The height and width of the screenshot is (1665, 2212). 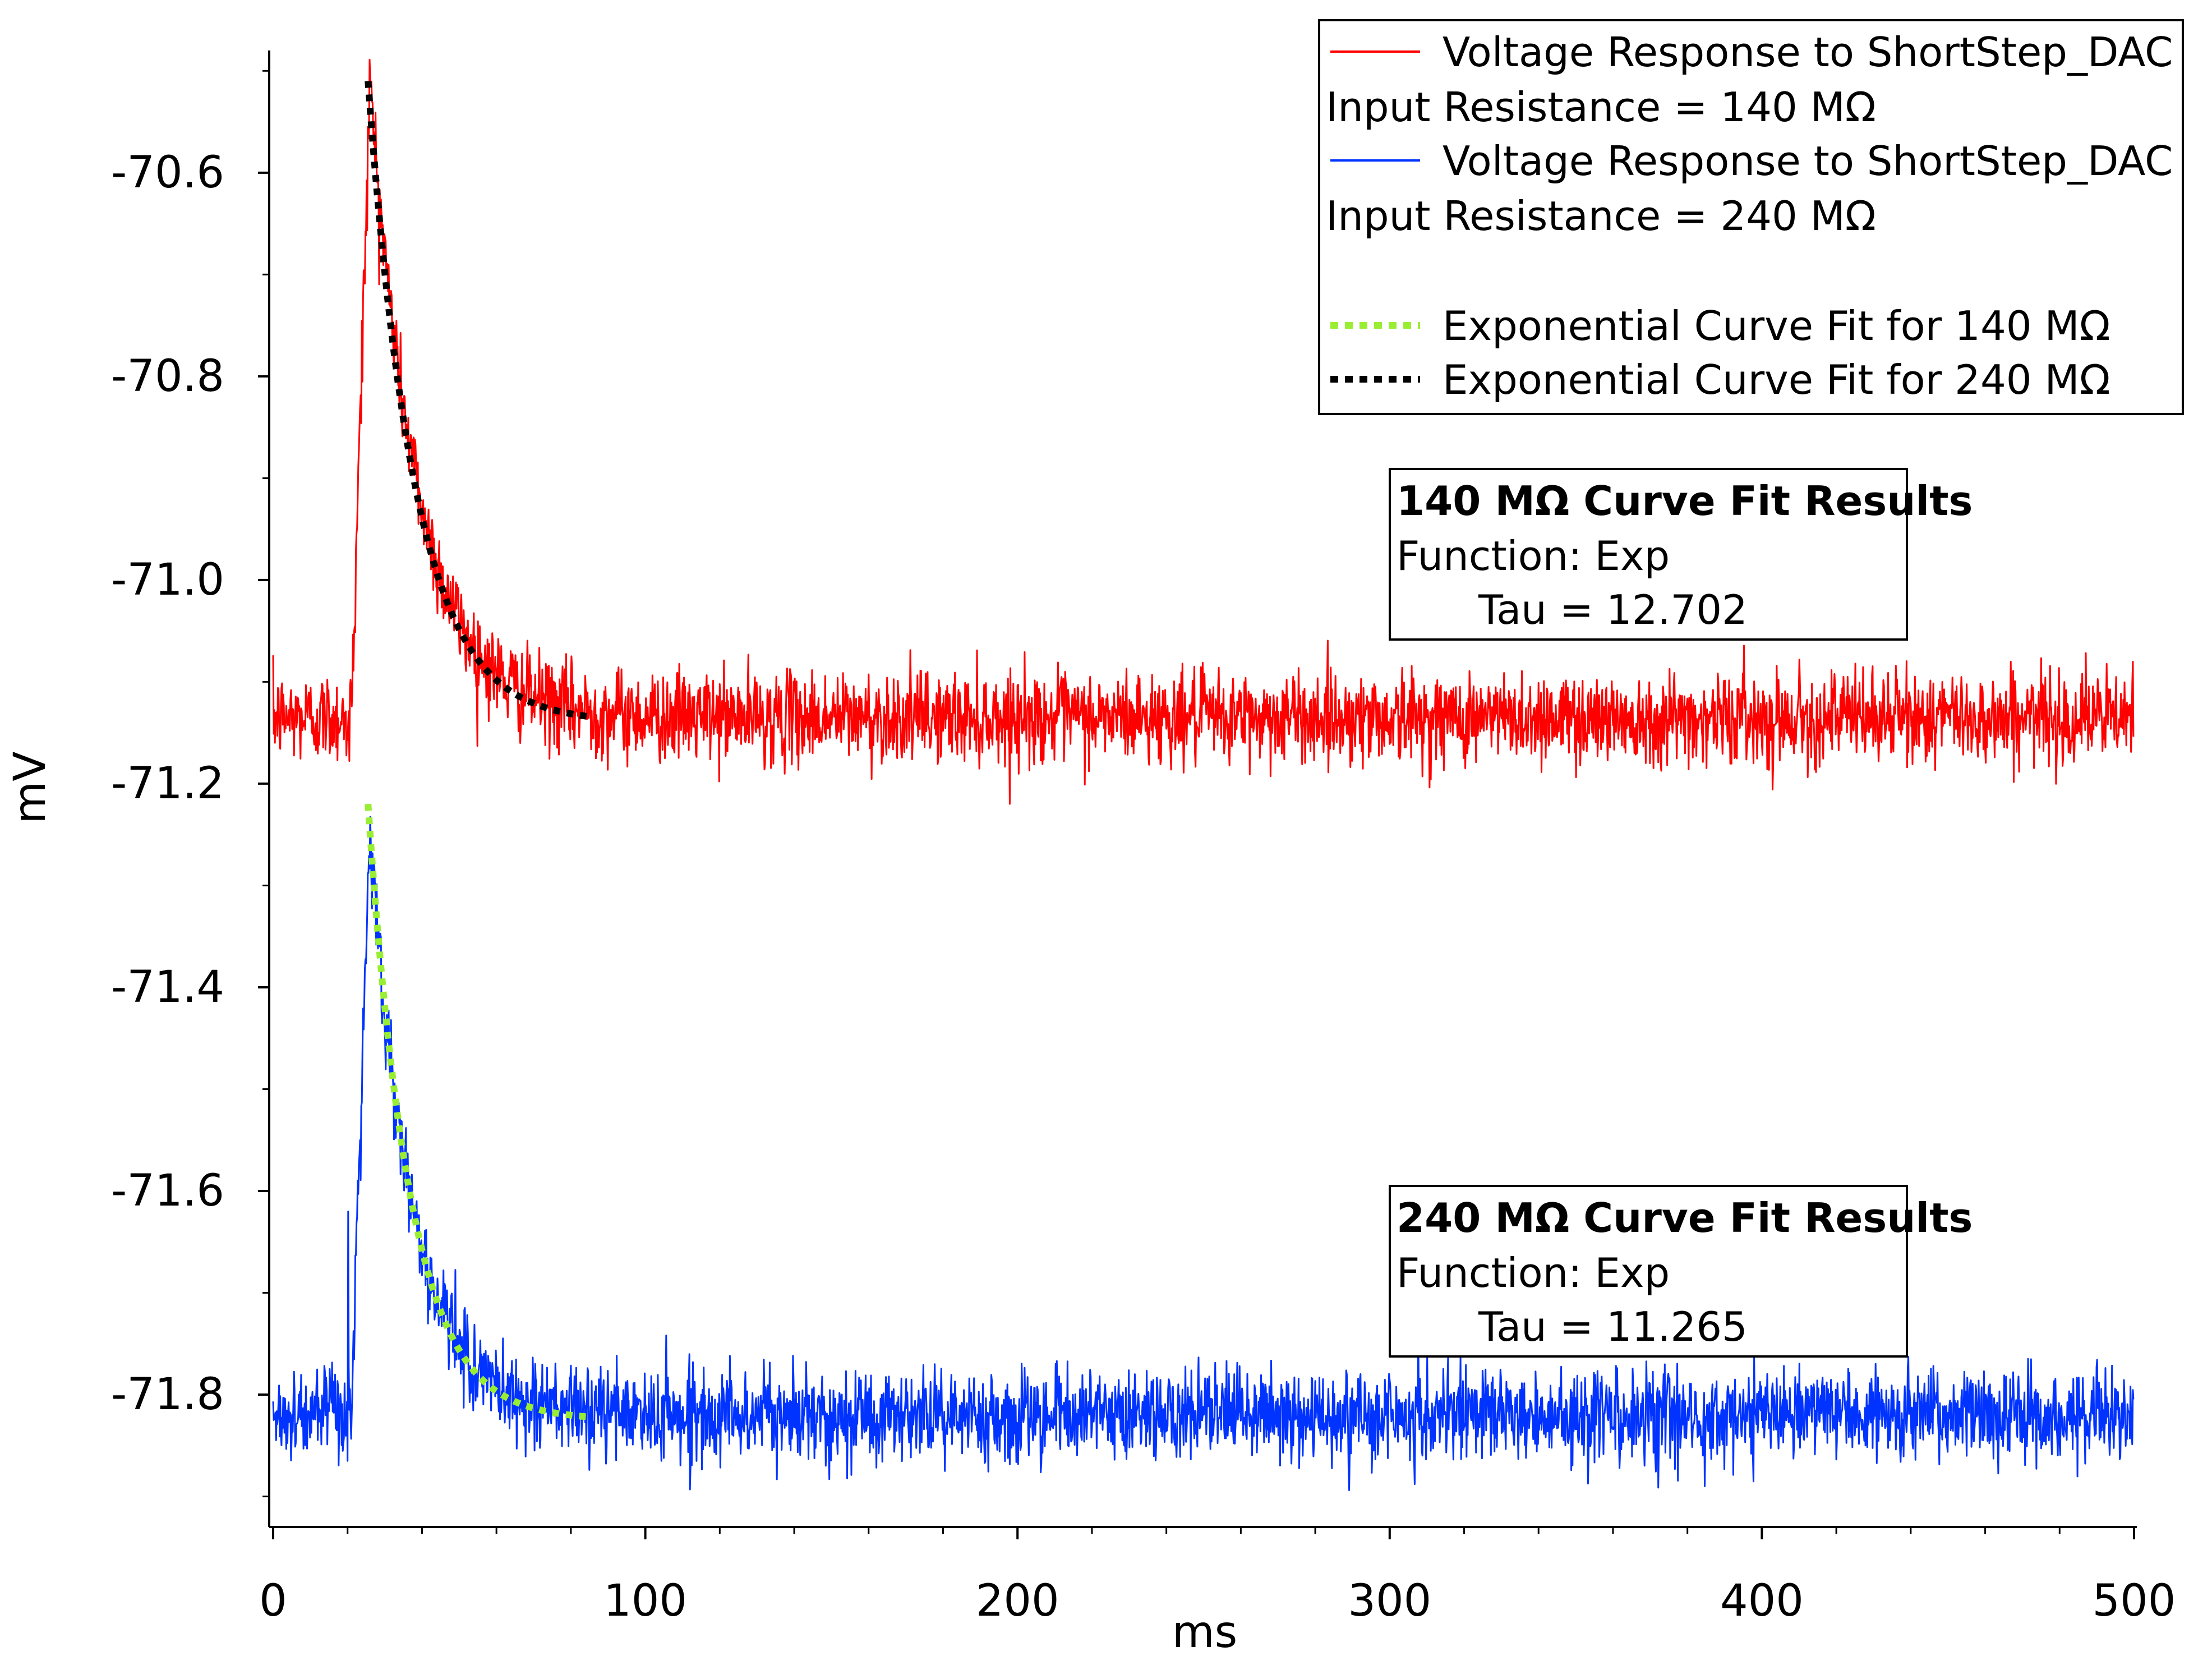 I want to click on legend-label-blue-series: Voltage Response to ShortStep_DAC, so click(x=1808, y=161).